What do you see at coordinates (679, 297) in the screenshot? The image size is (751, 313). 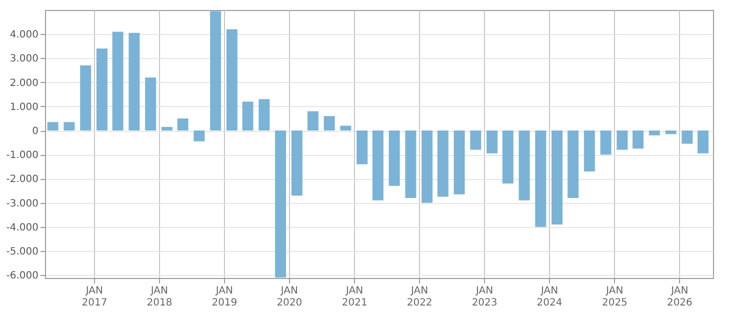 I see `x-tick-label: JAN 2026` at bounding box center [679, 297].